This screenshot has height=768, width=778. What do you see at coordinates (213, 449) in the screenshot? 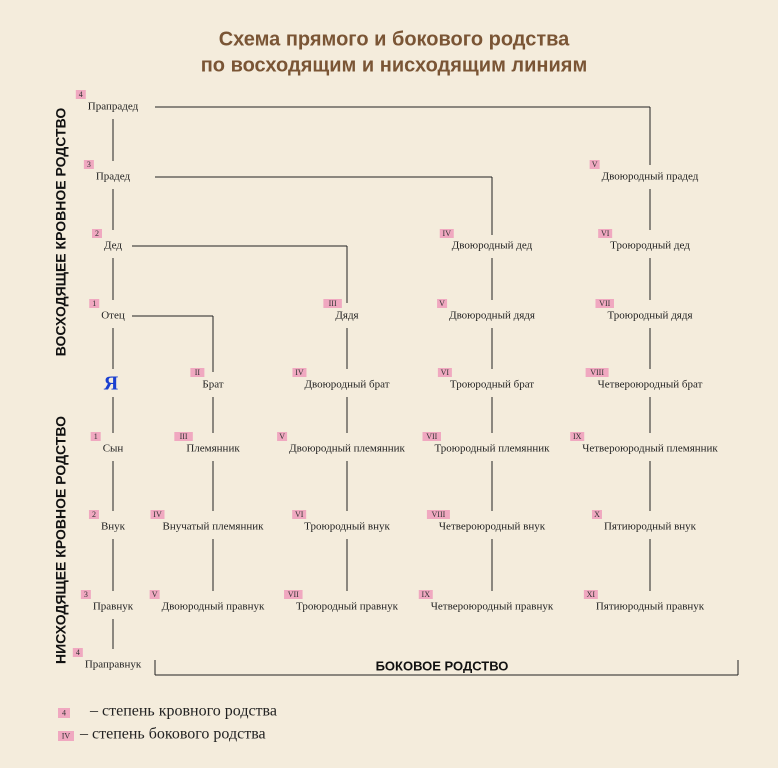
I see `node-label: Племянник` at bounding box center [213, 449].